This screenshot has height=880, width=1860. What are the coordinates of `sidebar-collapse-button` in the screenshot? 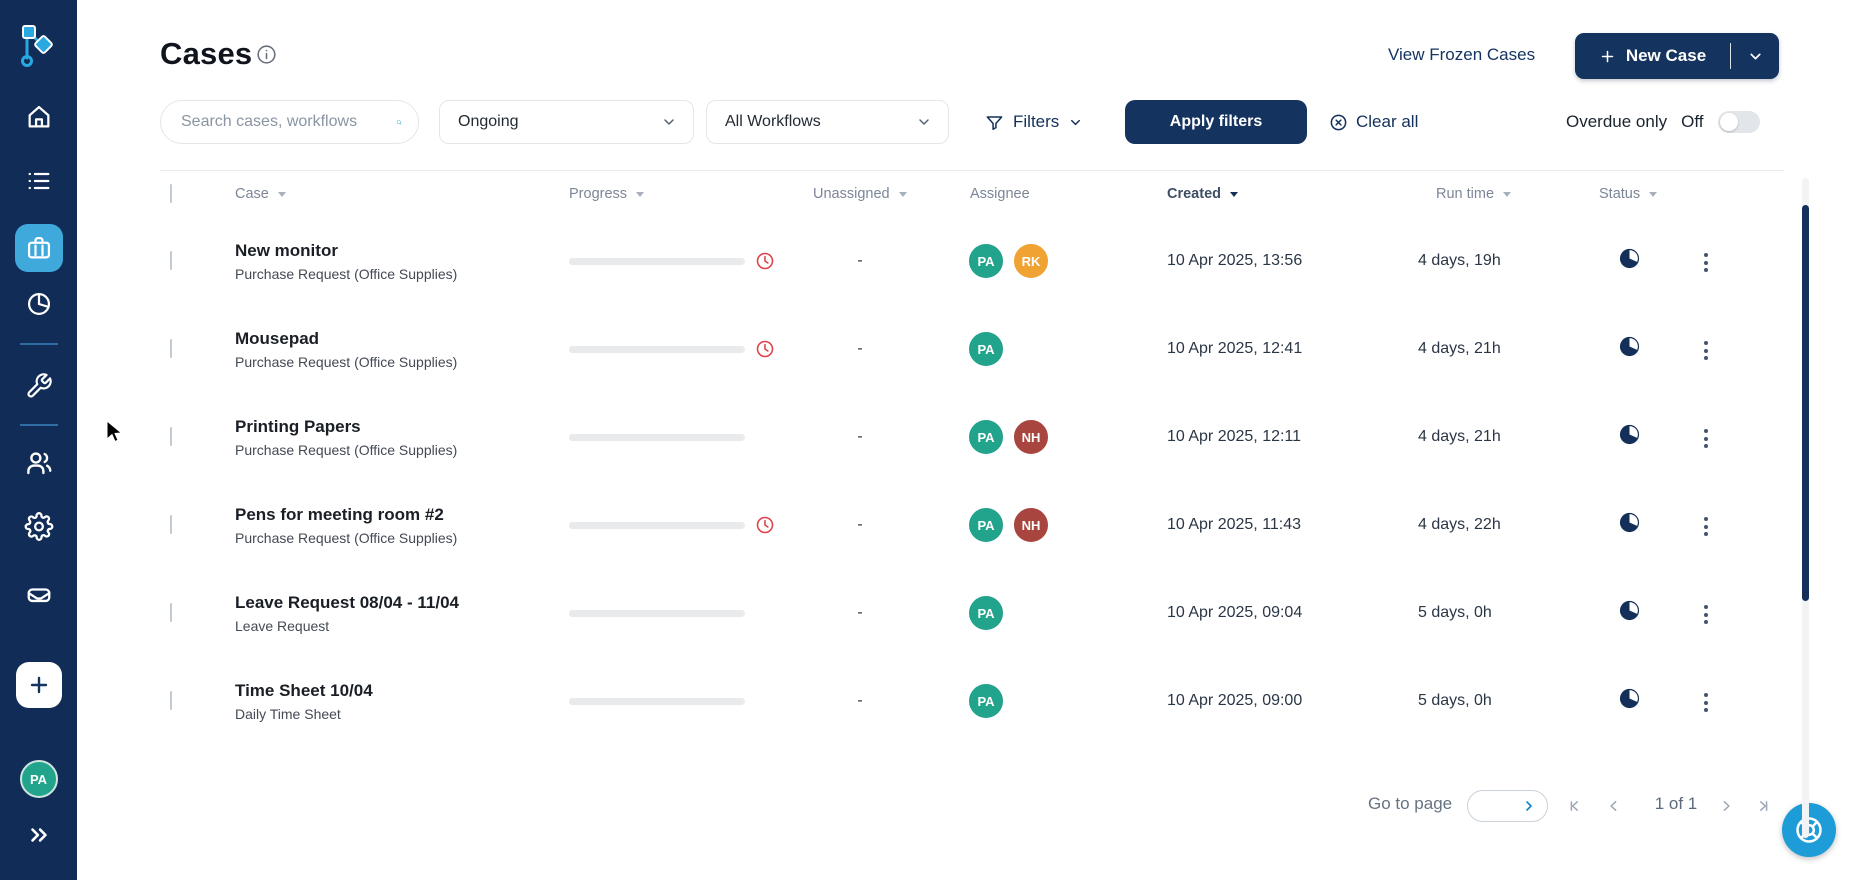 It's located at (39, 835).